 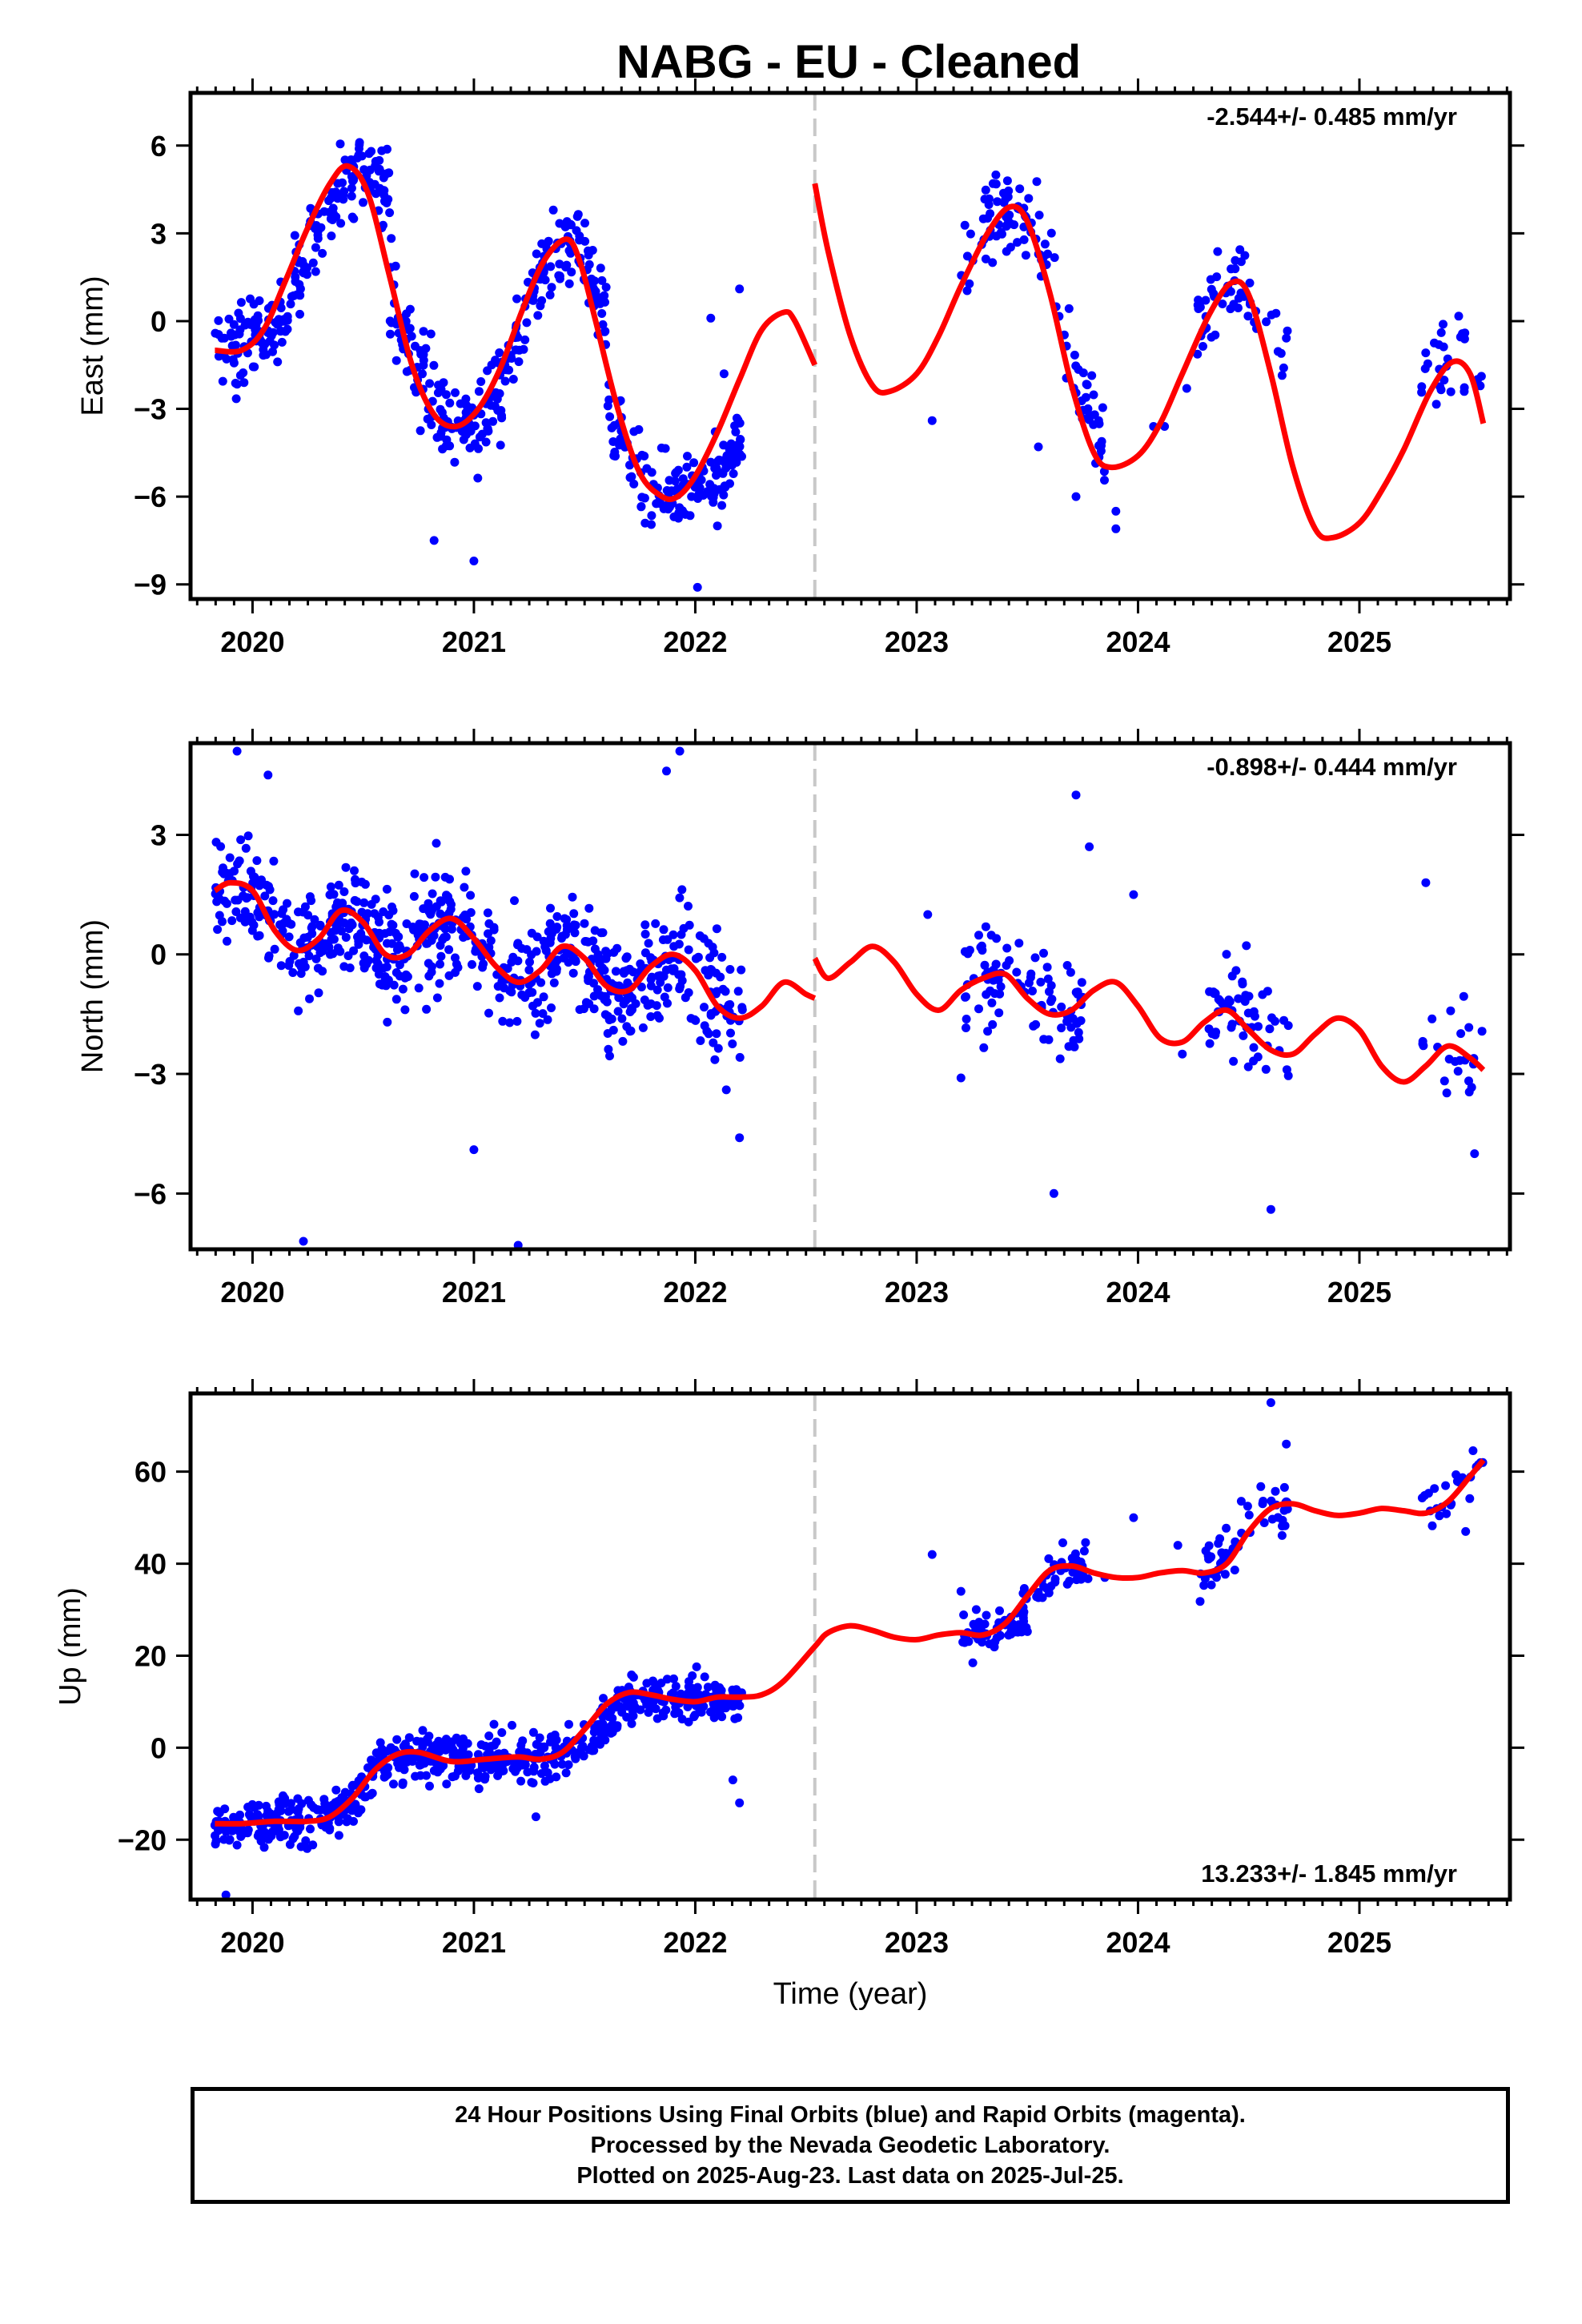 What do you see at coordinates (1332, 117) in the screenshot?
I see `rate-label: -2.544+/- 0.485 mm/yr` at bounding box center [1332, 117].